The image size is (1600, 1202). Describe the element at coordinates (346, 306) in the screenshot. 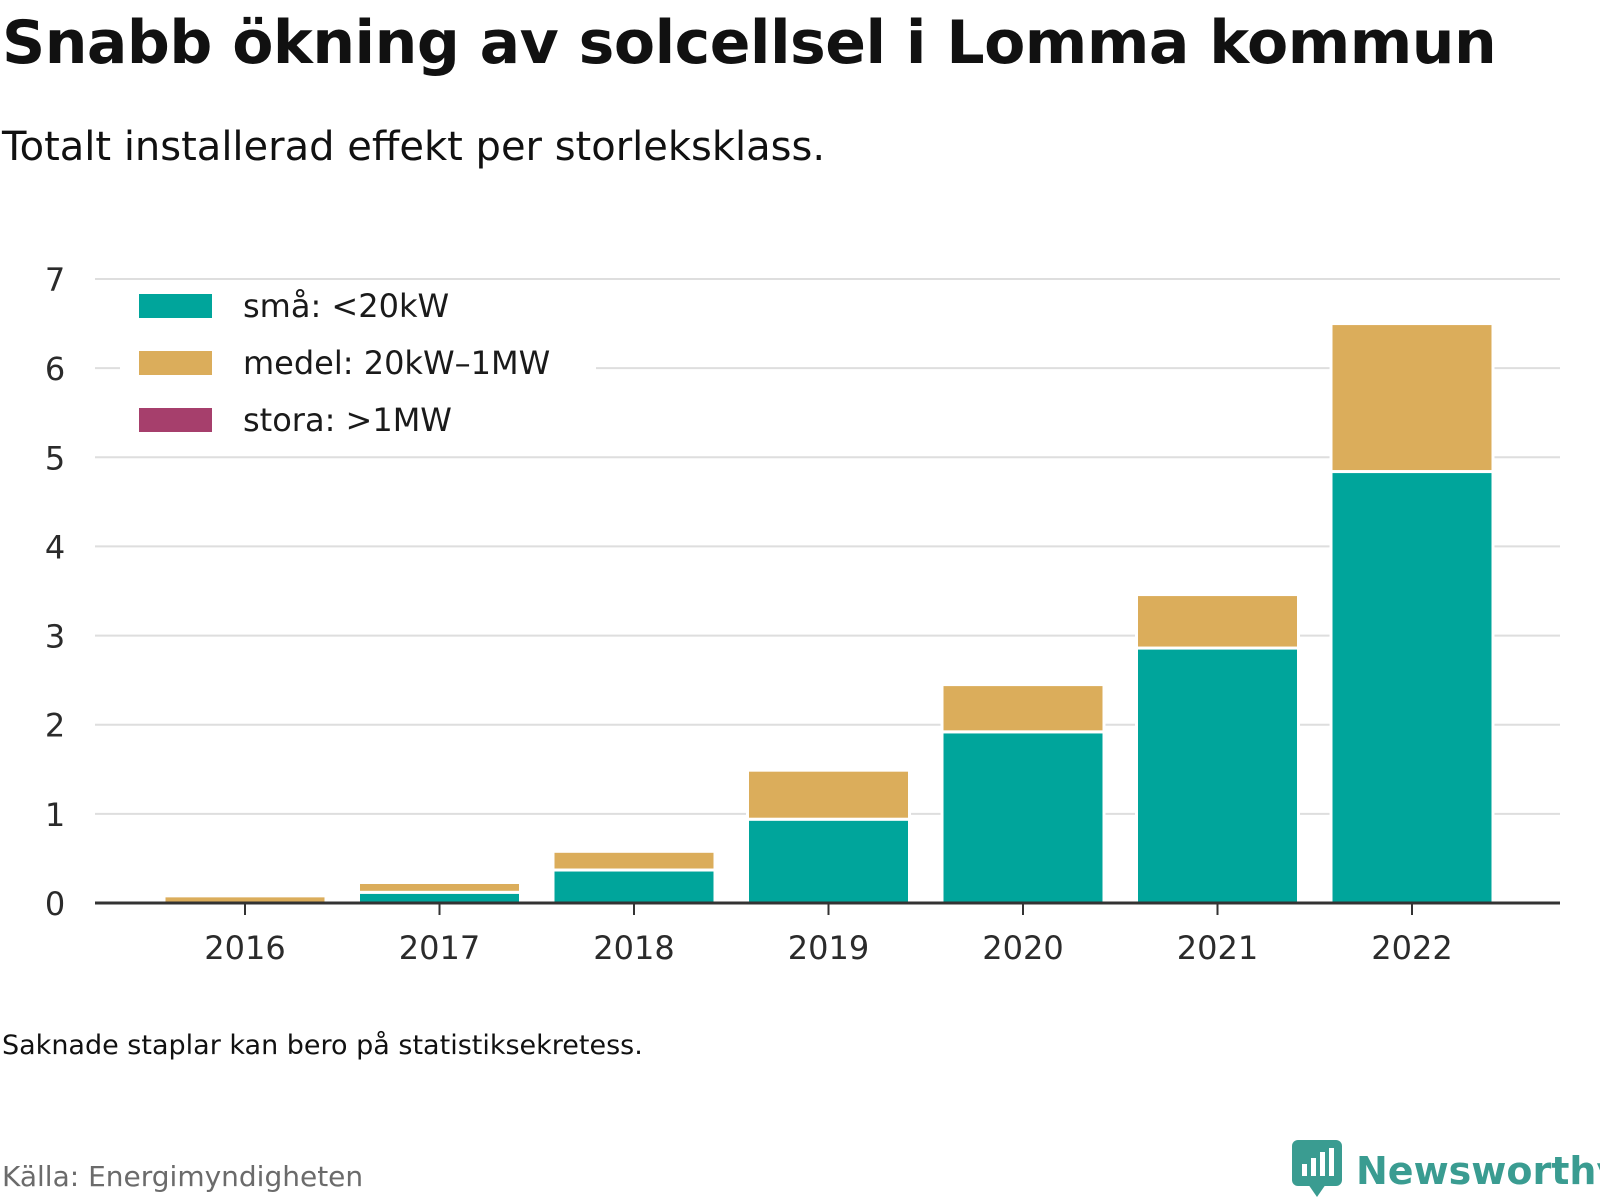

I see `legend-label: små: <20kW` at that location.